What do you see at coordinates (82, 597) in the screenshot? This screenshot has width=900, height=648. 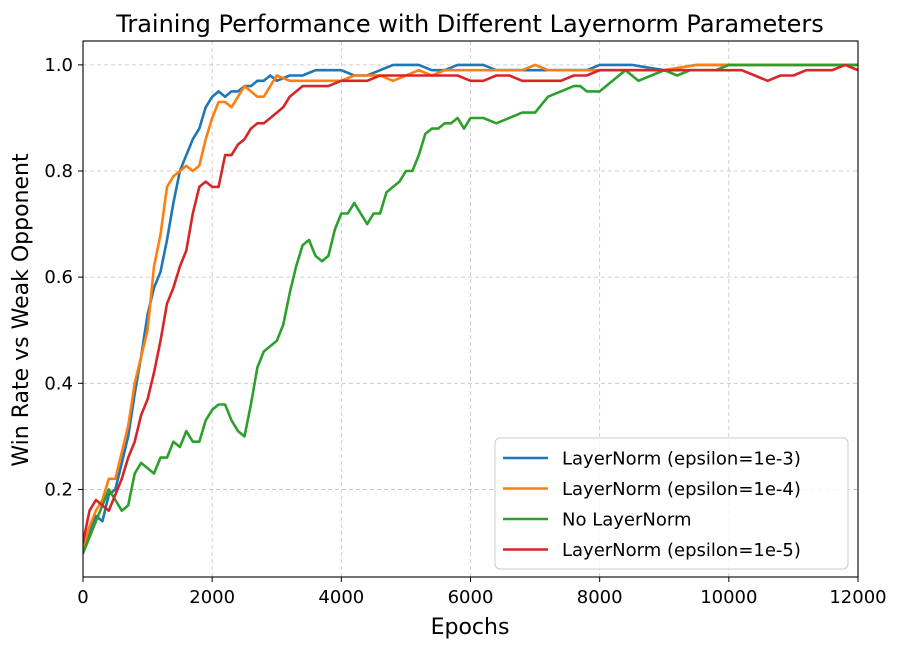 I see `x-tick-label: 0` at bounding box center [82, 597].